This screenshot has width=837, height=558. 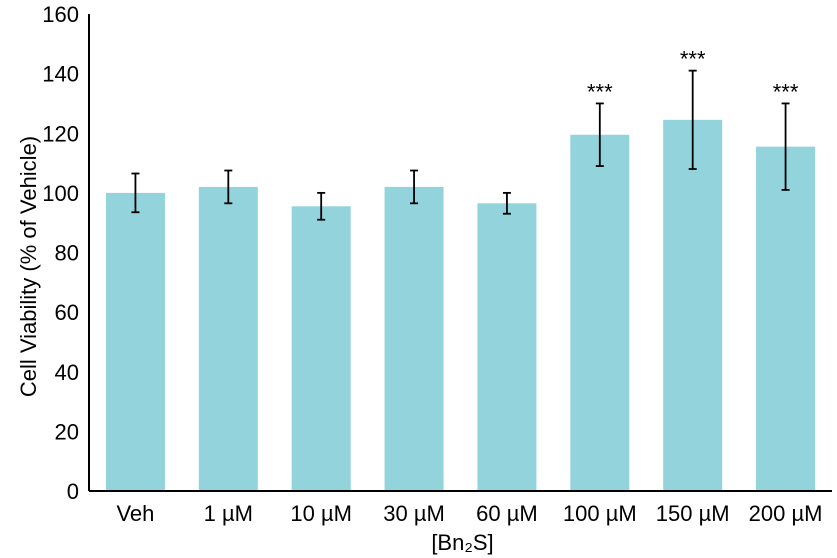 I want to click on y-tick-label: 40, so click(x=67, y=372).